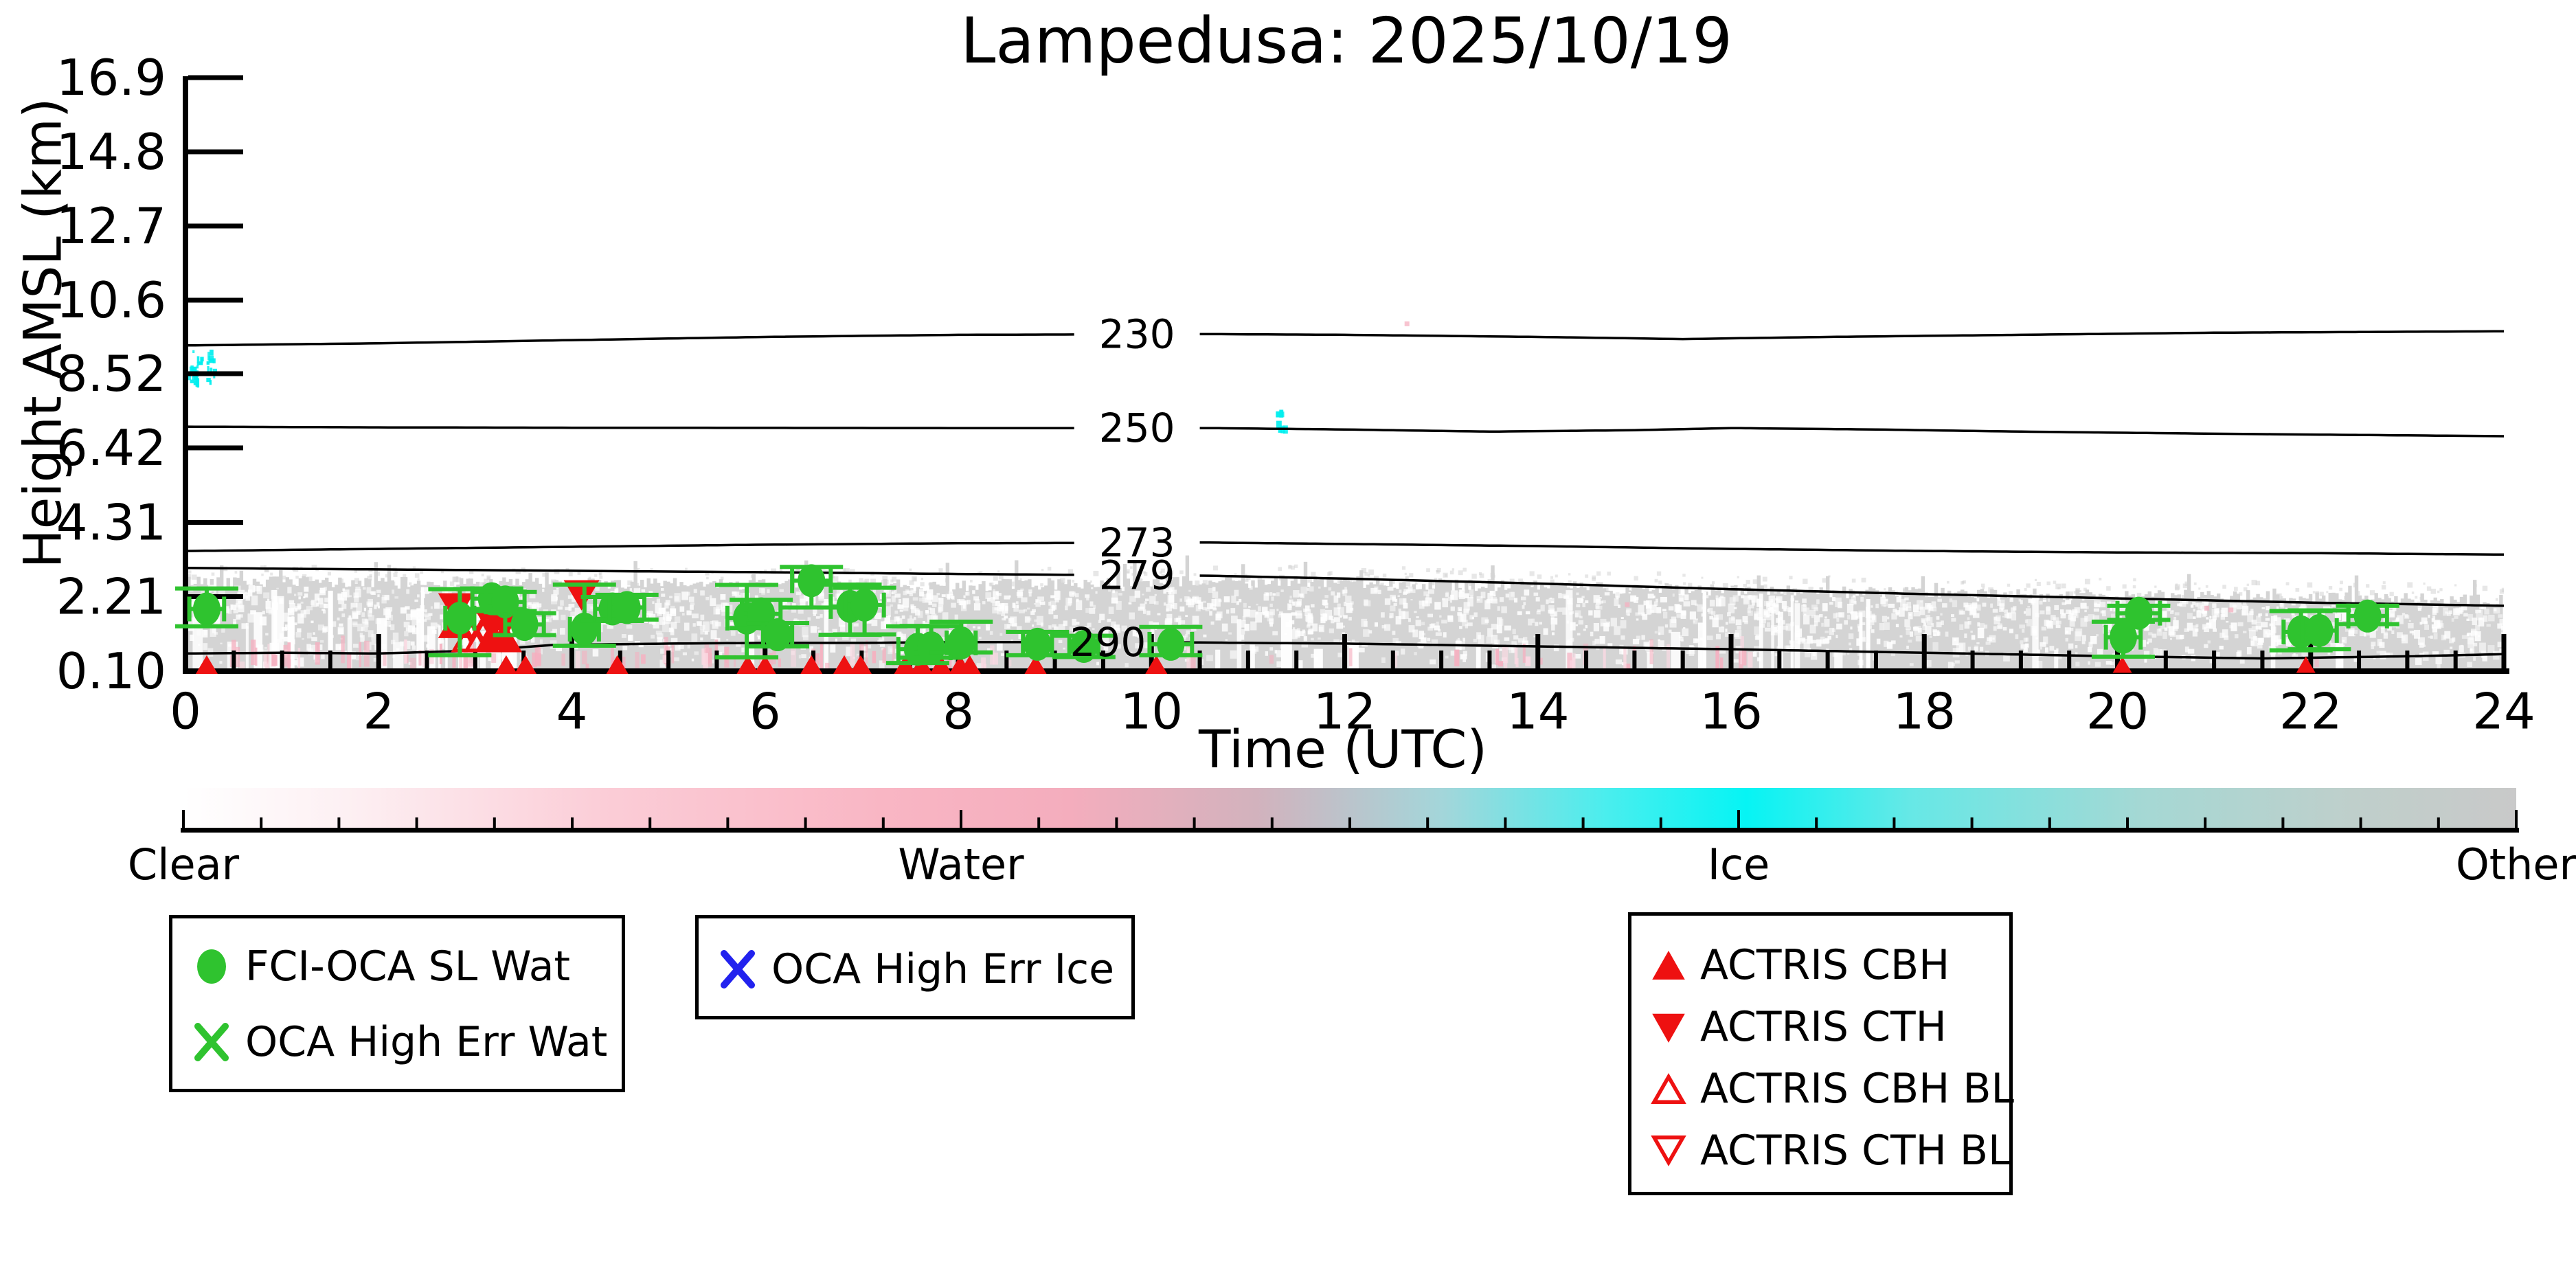  What do you see at coordinates (1346, 41) in the screenshot?
I see `chart-title: Lampedusa: 2025/10/19` at bounding box center [1346, 41].